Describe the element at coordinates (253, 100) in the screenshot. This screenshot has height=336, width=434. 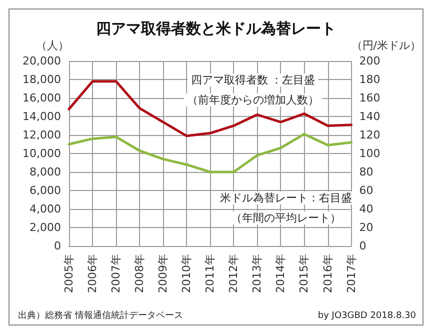
I see `annotation: （前年度からの増加人数）` at that location.